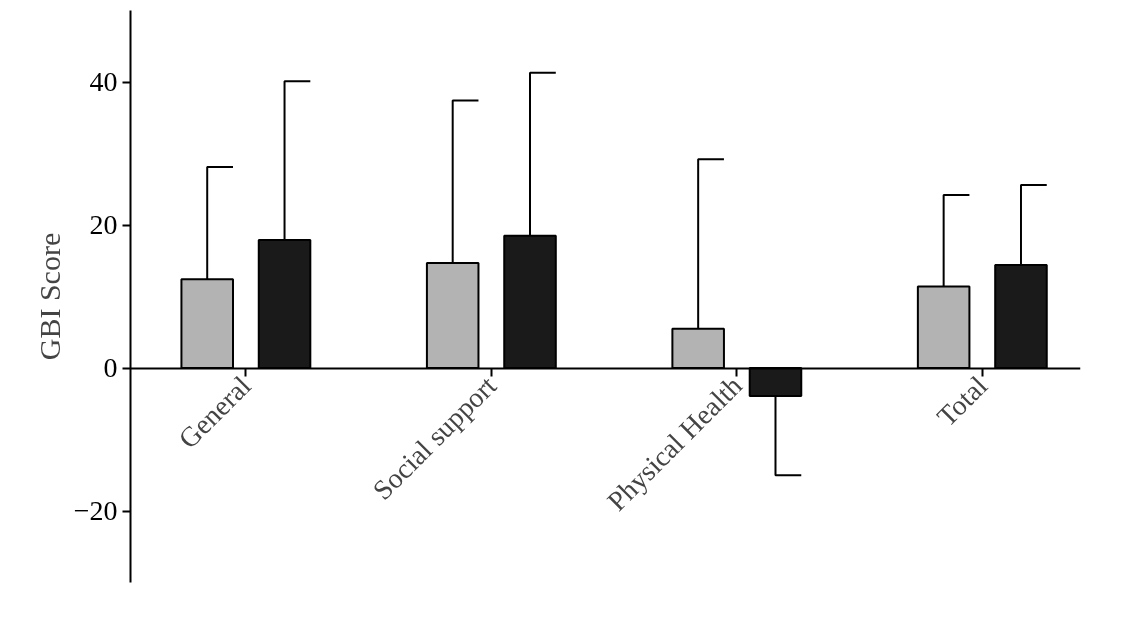 The height and width of the screenshot is (625, 1123). I want to click on y-axis-title: GBI Score, so click(49, 296).